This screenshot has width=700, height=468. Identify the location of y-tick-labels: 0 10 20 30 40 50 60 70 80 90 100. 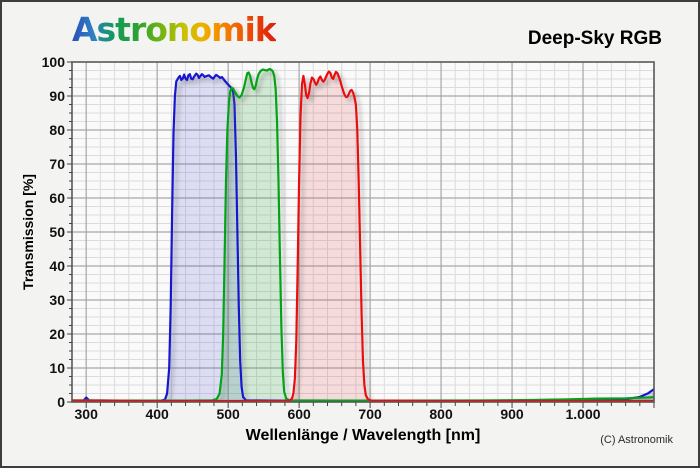
(54, 232).